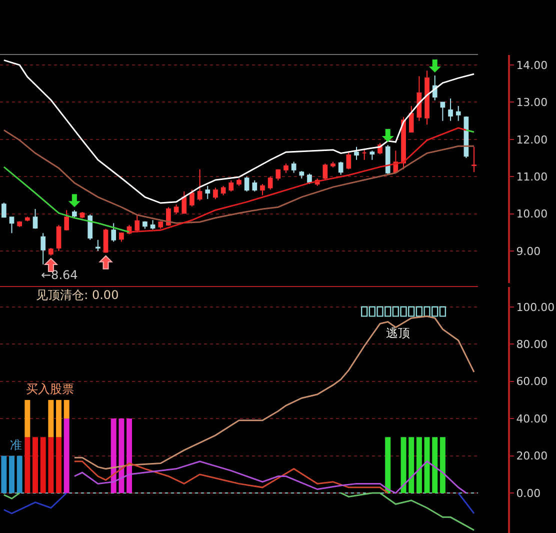  What do you see at coordinates (532, 103) in the screenshot?
I see `y-tick-label: 13.00` at bounding box center [532, 103].